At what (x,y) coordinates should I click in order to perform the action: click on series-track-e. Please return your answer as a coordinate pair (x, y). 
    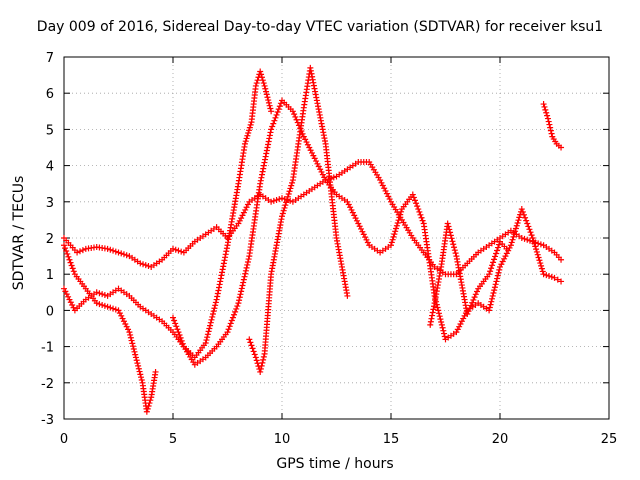
    Looking at the image, I should click on (298, 219).